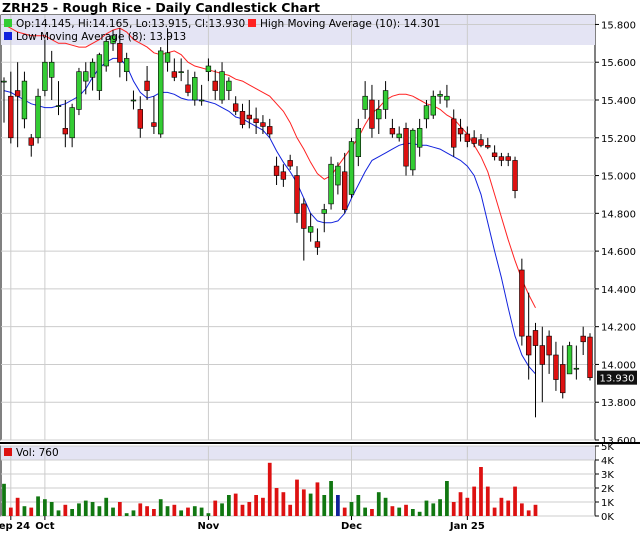 This screenshot has width=640, height=536. Describe the element at coordinates (8, 36) in the screenshot. I see `low-ma-swatch` at that location.